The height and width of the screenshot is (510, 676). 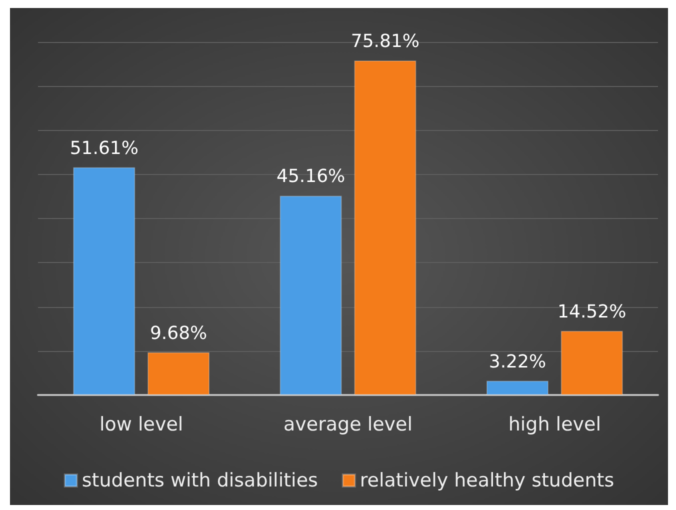 What do you see at coordinates (200, 481) in the screenshot?
I see `legend-label: students with disabilities` at bounding box center [200, 481].